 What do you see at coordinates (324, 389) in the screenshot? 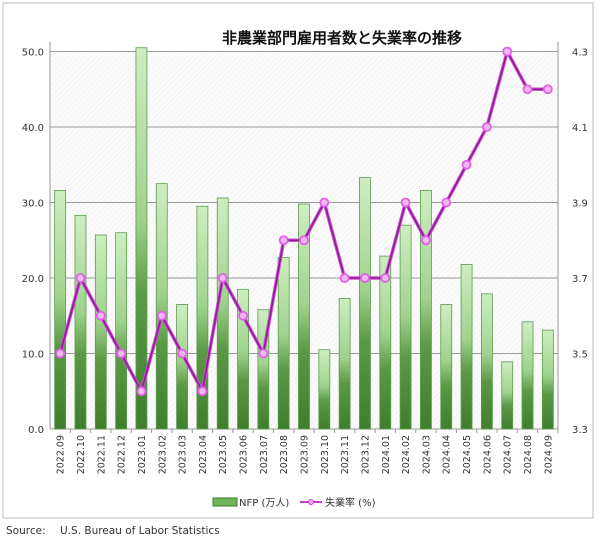
I see `bar-2023.10` at bounding box center [324, 389].